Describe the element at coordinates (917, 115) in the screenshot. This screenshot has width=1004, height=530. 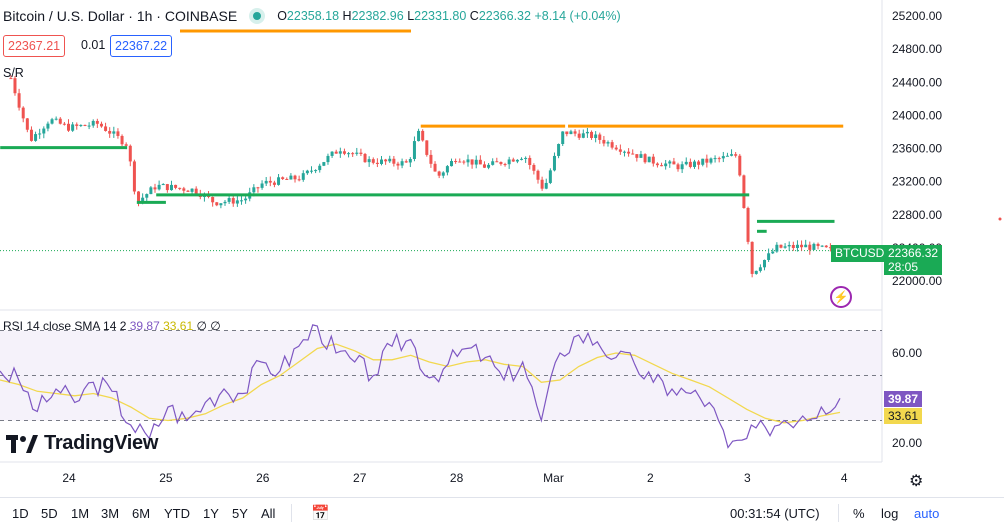
I see `price-tick-label: 24000.00` at that location.